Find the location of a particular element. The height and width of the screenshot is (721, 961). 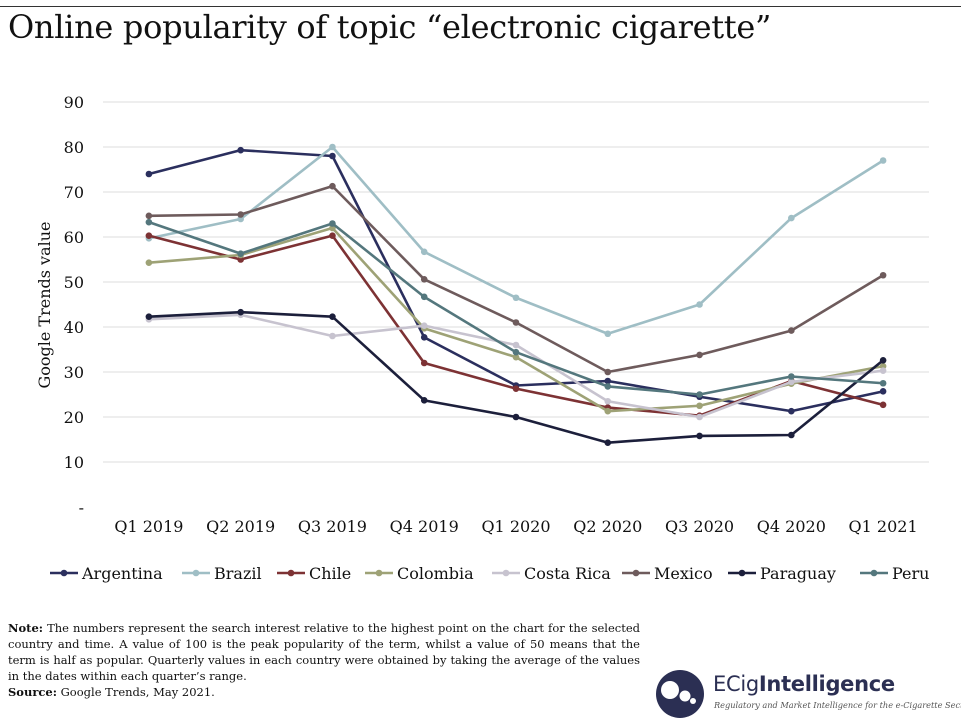

x-tick-label: Q4 2020 is located at coordinates (791, 526).